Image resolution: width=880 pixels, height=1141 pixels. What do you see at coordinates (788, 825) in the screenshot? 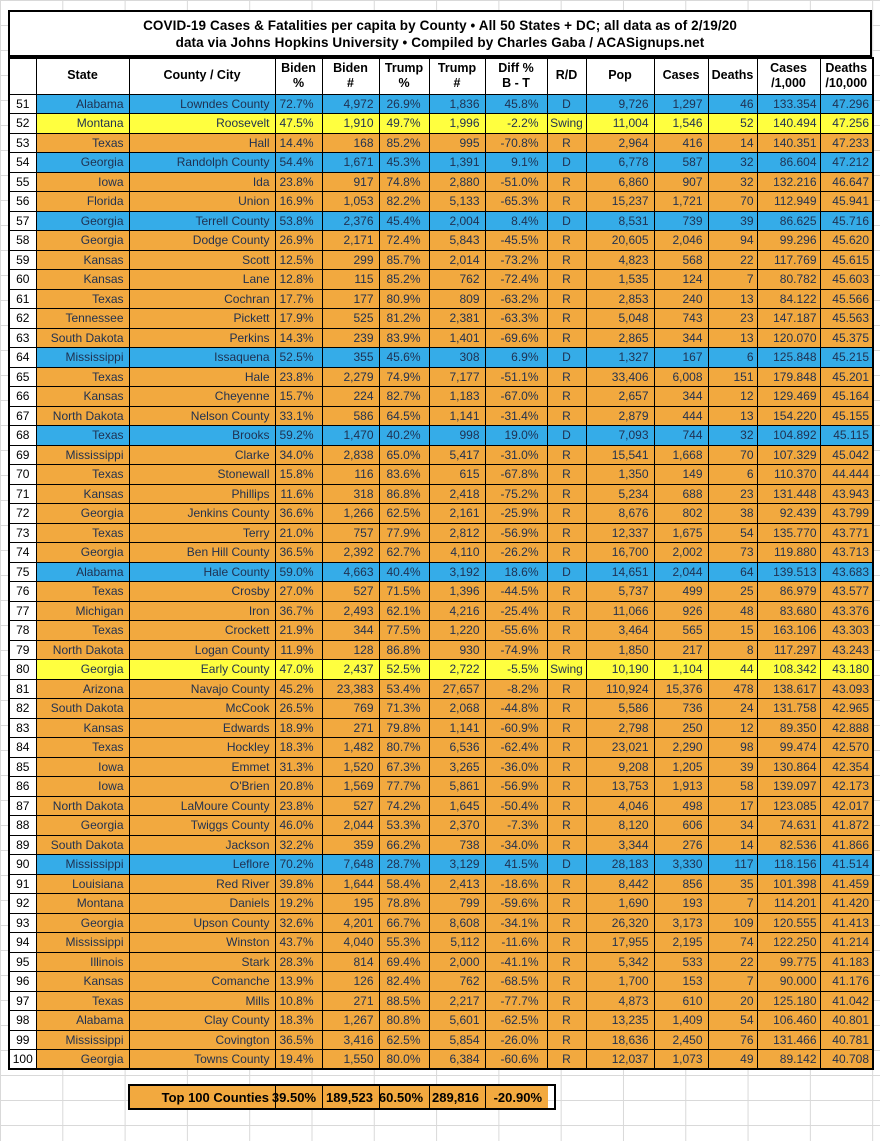
I see `cell-cases-per-1000: 74.631` at bounding box center [788, 825].